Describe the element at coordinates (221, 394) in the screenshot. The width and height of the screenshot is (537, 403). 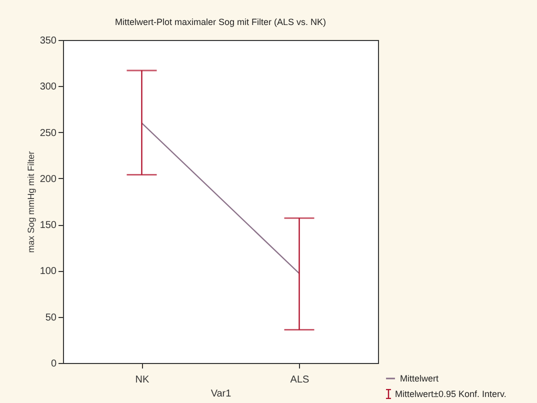
I see `x-axis-title: Var1` at that location.